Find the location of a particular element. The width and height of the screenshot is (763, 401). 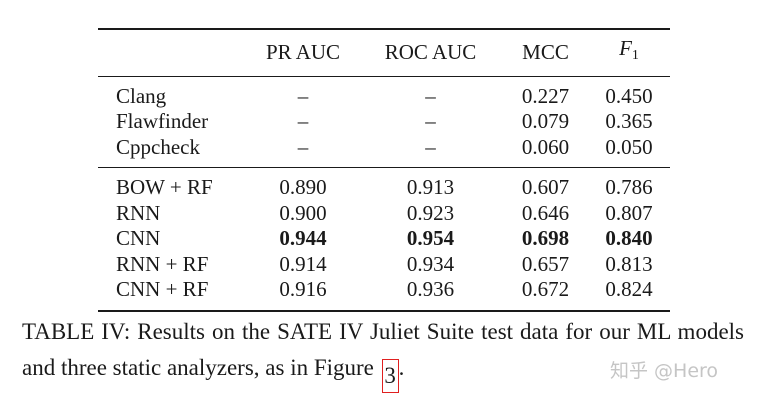

roc-auc-cell: 0.913 is located at coordinates (430, 187).